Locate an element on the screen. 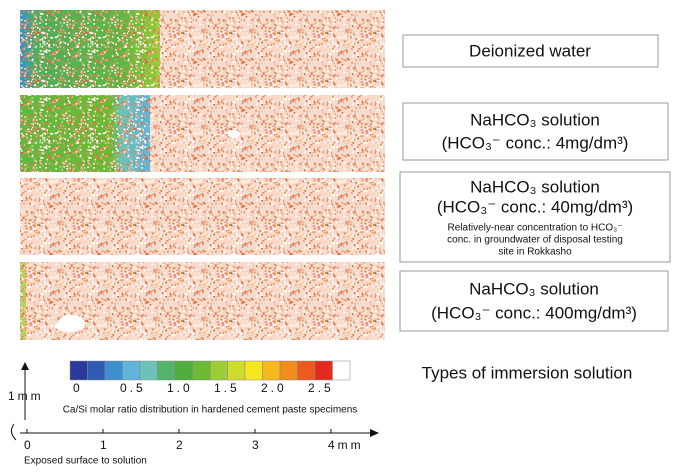 The height and width of the screenshot is (473, 683). scale-caption: Exposed surface to solution is located at coordinates (85, 461).